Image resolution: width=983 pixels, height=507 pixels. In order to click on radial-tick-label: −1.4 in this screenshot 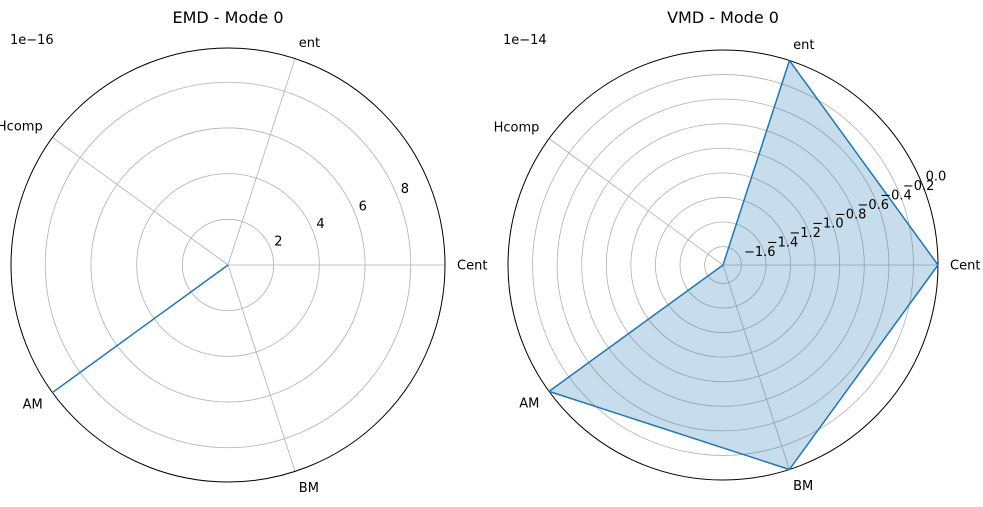, I will do `click(783, 243)`.